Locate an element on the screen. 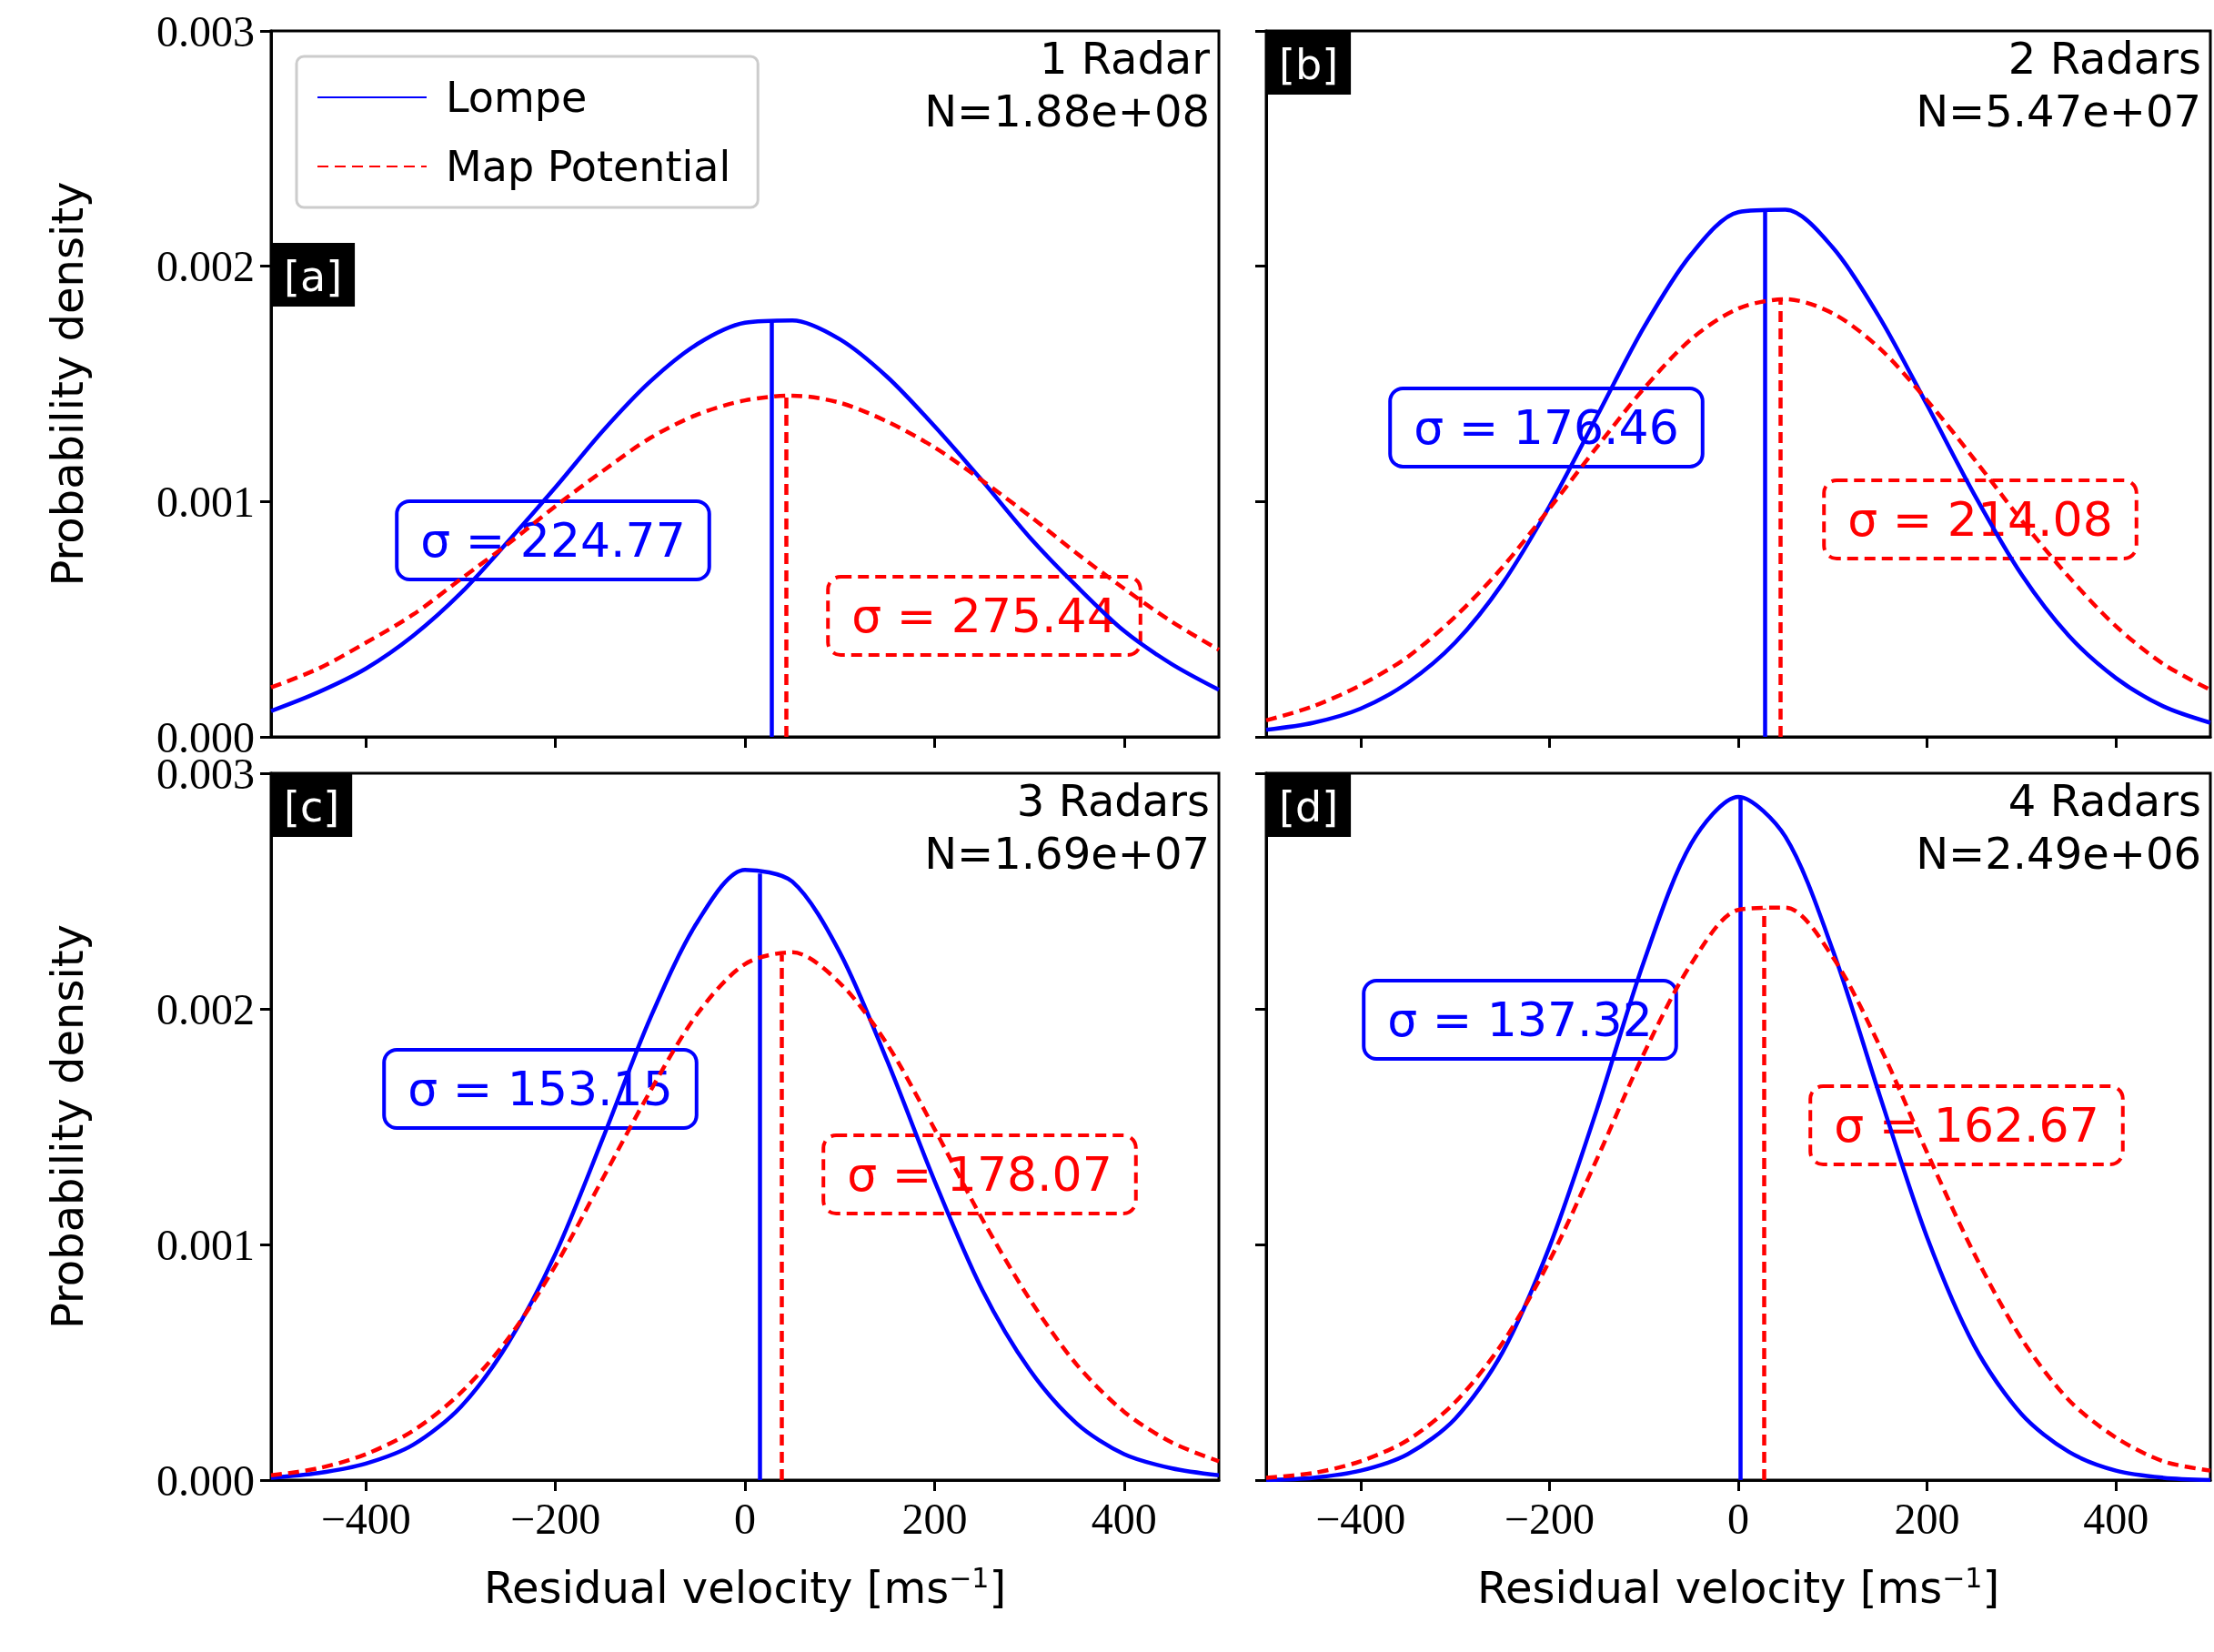 Image resolution: width=2214 pixels, height=1652 pixels. annotation: σ = 224.77 is located at coordinates (553, 540).